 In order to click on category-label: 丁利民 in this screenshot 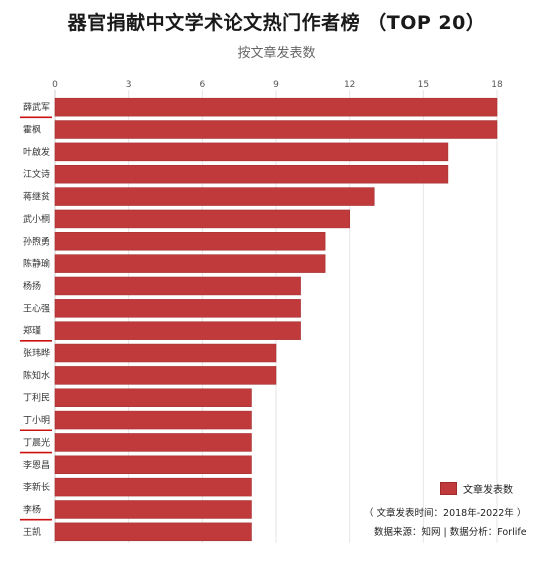, I will do `click(36, 398)`.